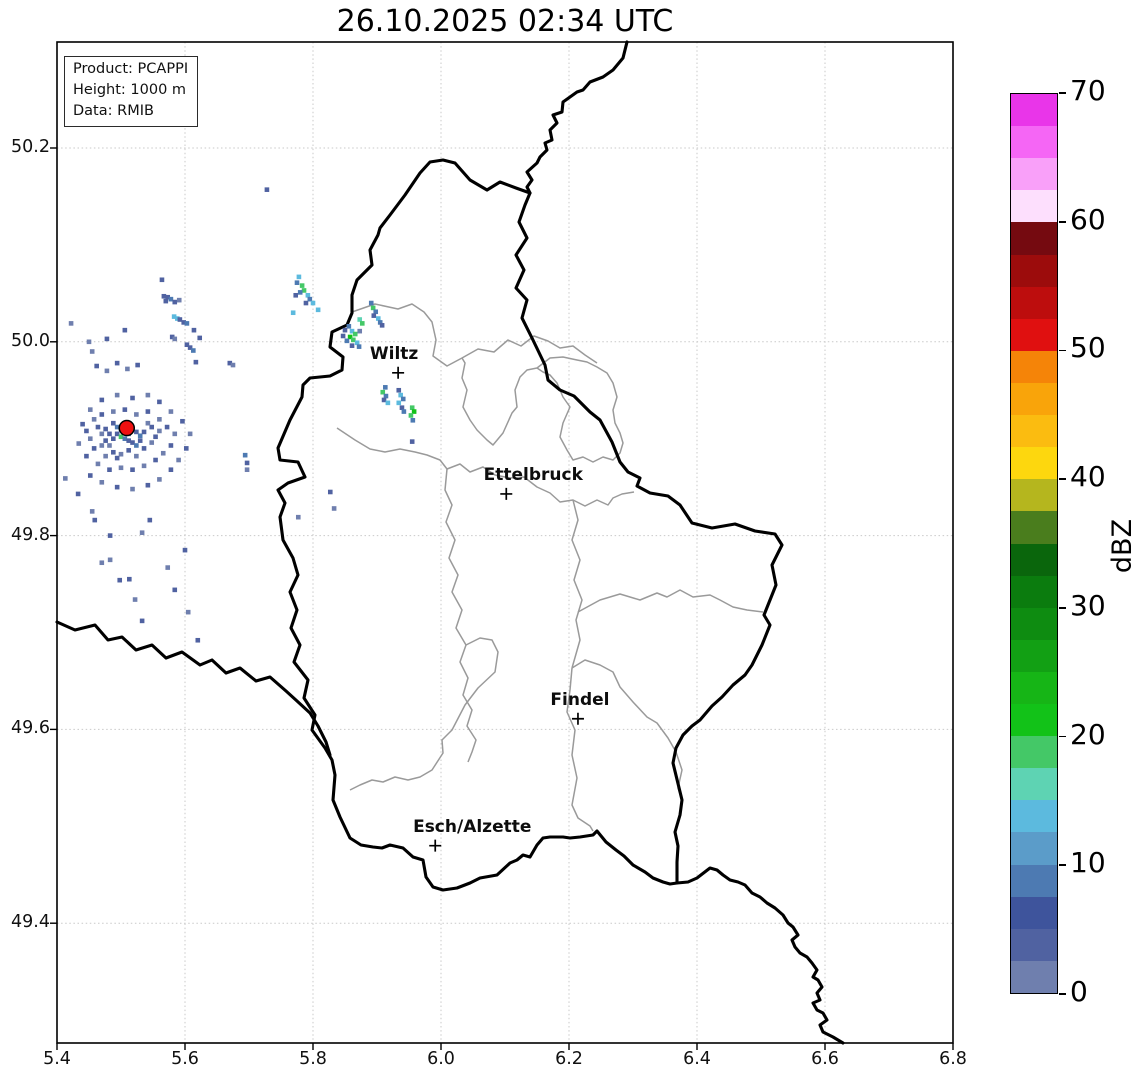 The width and height of the screenshot is (1145, 1084). I want to click on info-height: Height: 1000 m, so click(130, 89).